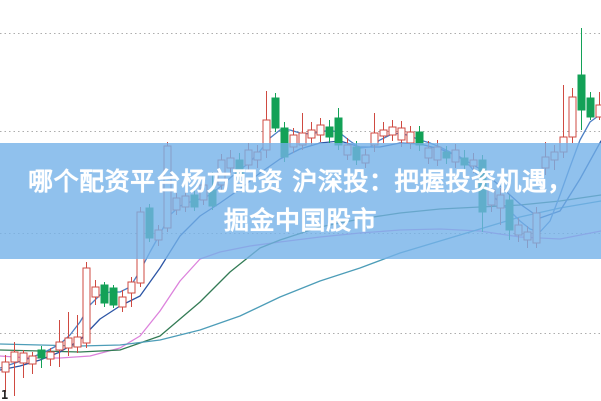 The width and height of the screenshot is (601, 401). I want to click on headline-line-1: 哪个配资平台杨方配资 沪深投：把握投资机遇，, so click(300, 181).